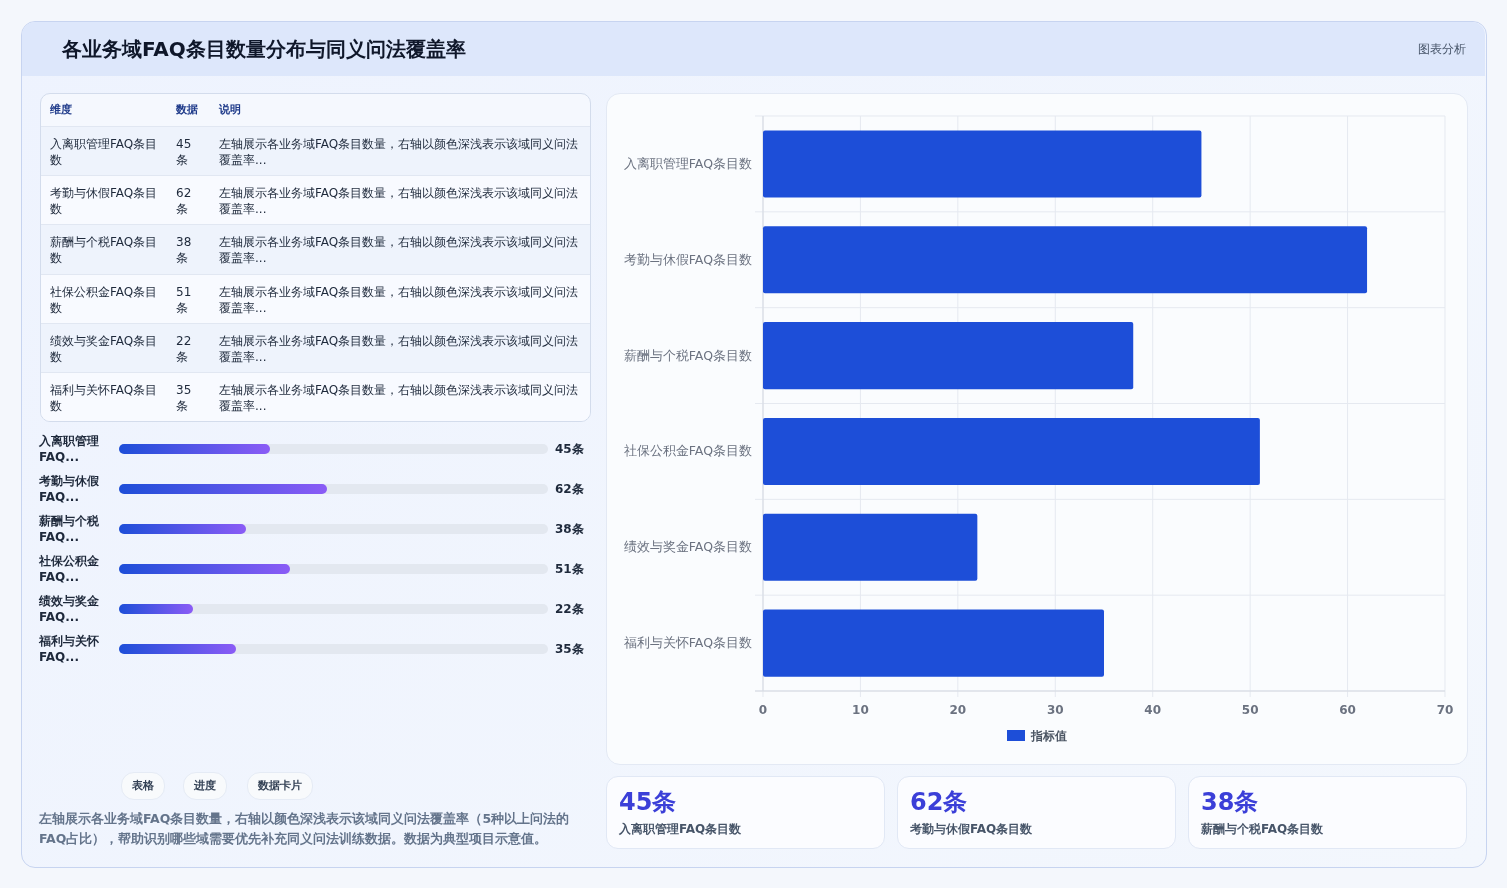 Image resolution: width=1507 pixels, height=888 pixels. Describe the element at coordinates (687, 451) in the screenshot. I see `y-tick-label: 社保公积金FAQ条目数` at that location.